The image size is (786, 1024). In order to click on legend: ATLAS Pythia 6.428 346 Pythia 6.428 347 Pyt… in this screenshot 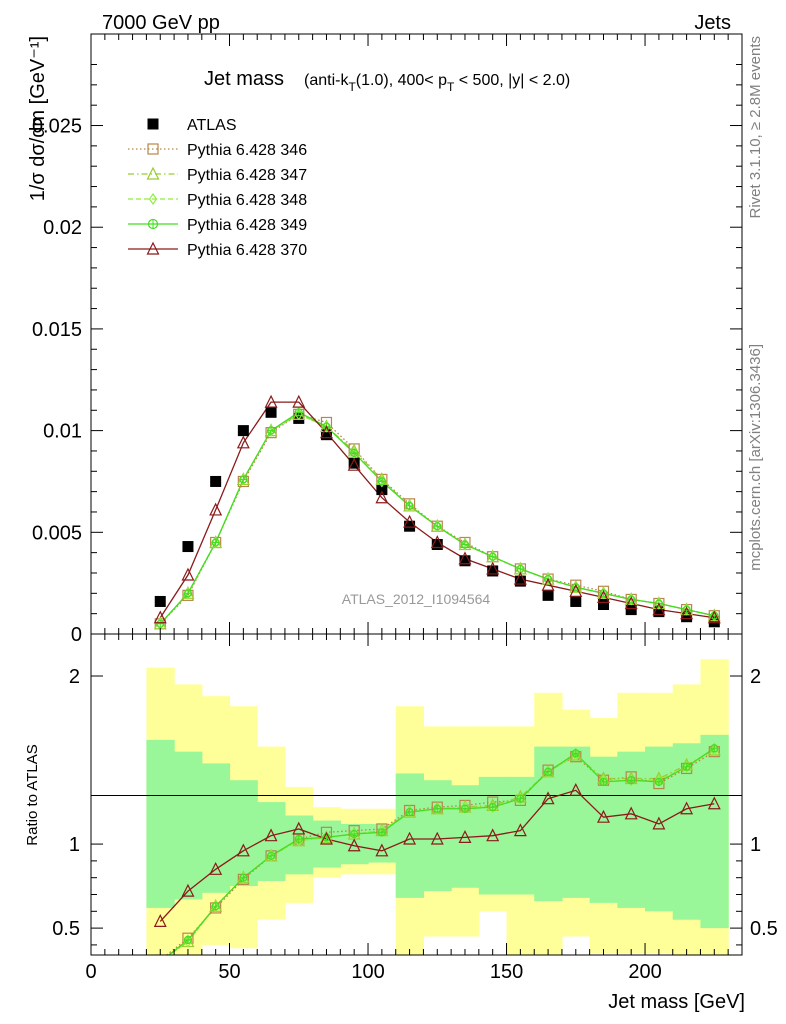, I will do `click(217, 188)`.